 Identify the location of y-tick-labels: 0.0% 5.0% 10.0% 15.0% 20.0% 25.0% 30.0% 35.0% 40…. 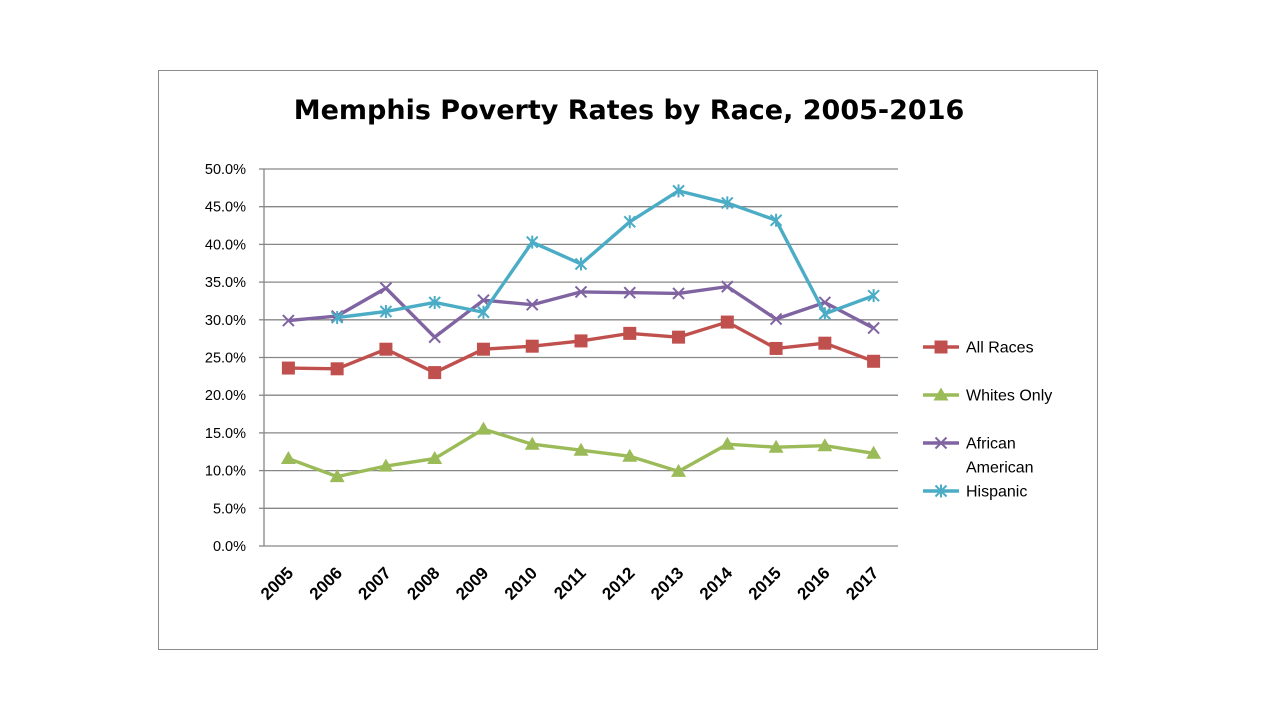
(225, 358).